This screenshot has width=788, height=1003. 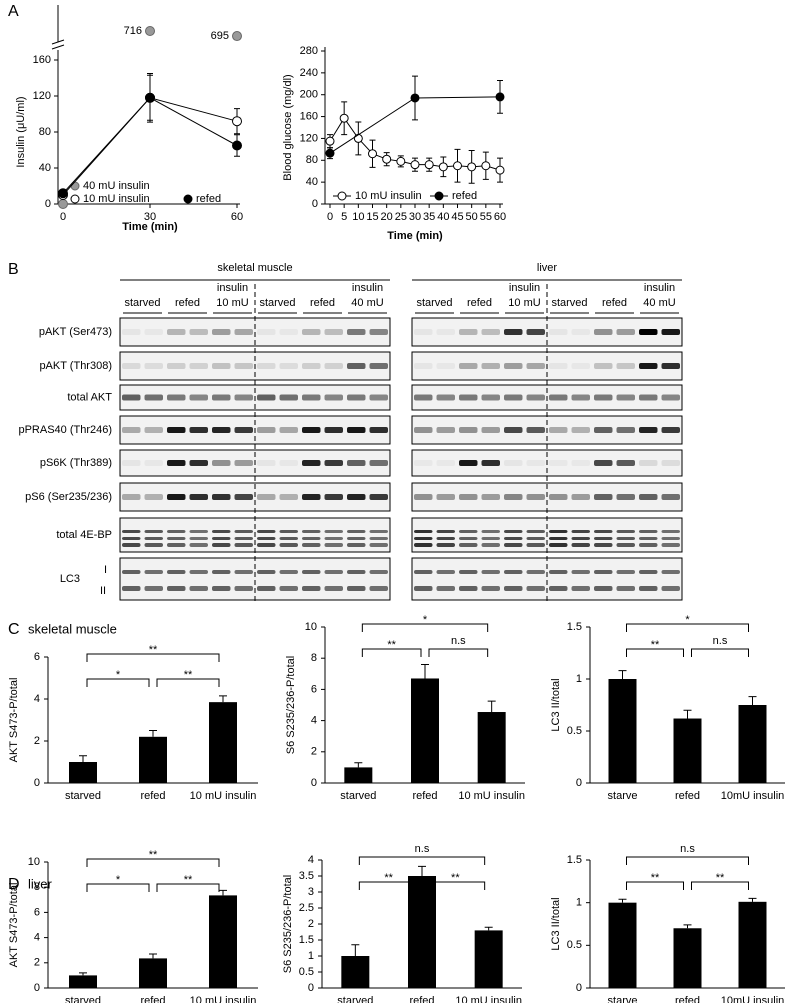 What do you see at coordinates (556, 923) in the screenshot?
I see `y-axis-label: LC3 II/total` at bounding box center [556, 923].